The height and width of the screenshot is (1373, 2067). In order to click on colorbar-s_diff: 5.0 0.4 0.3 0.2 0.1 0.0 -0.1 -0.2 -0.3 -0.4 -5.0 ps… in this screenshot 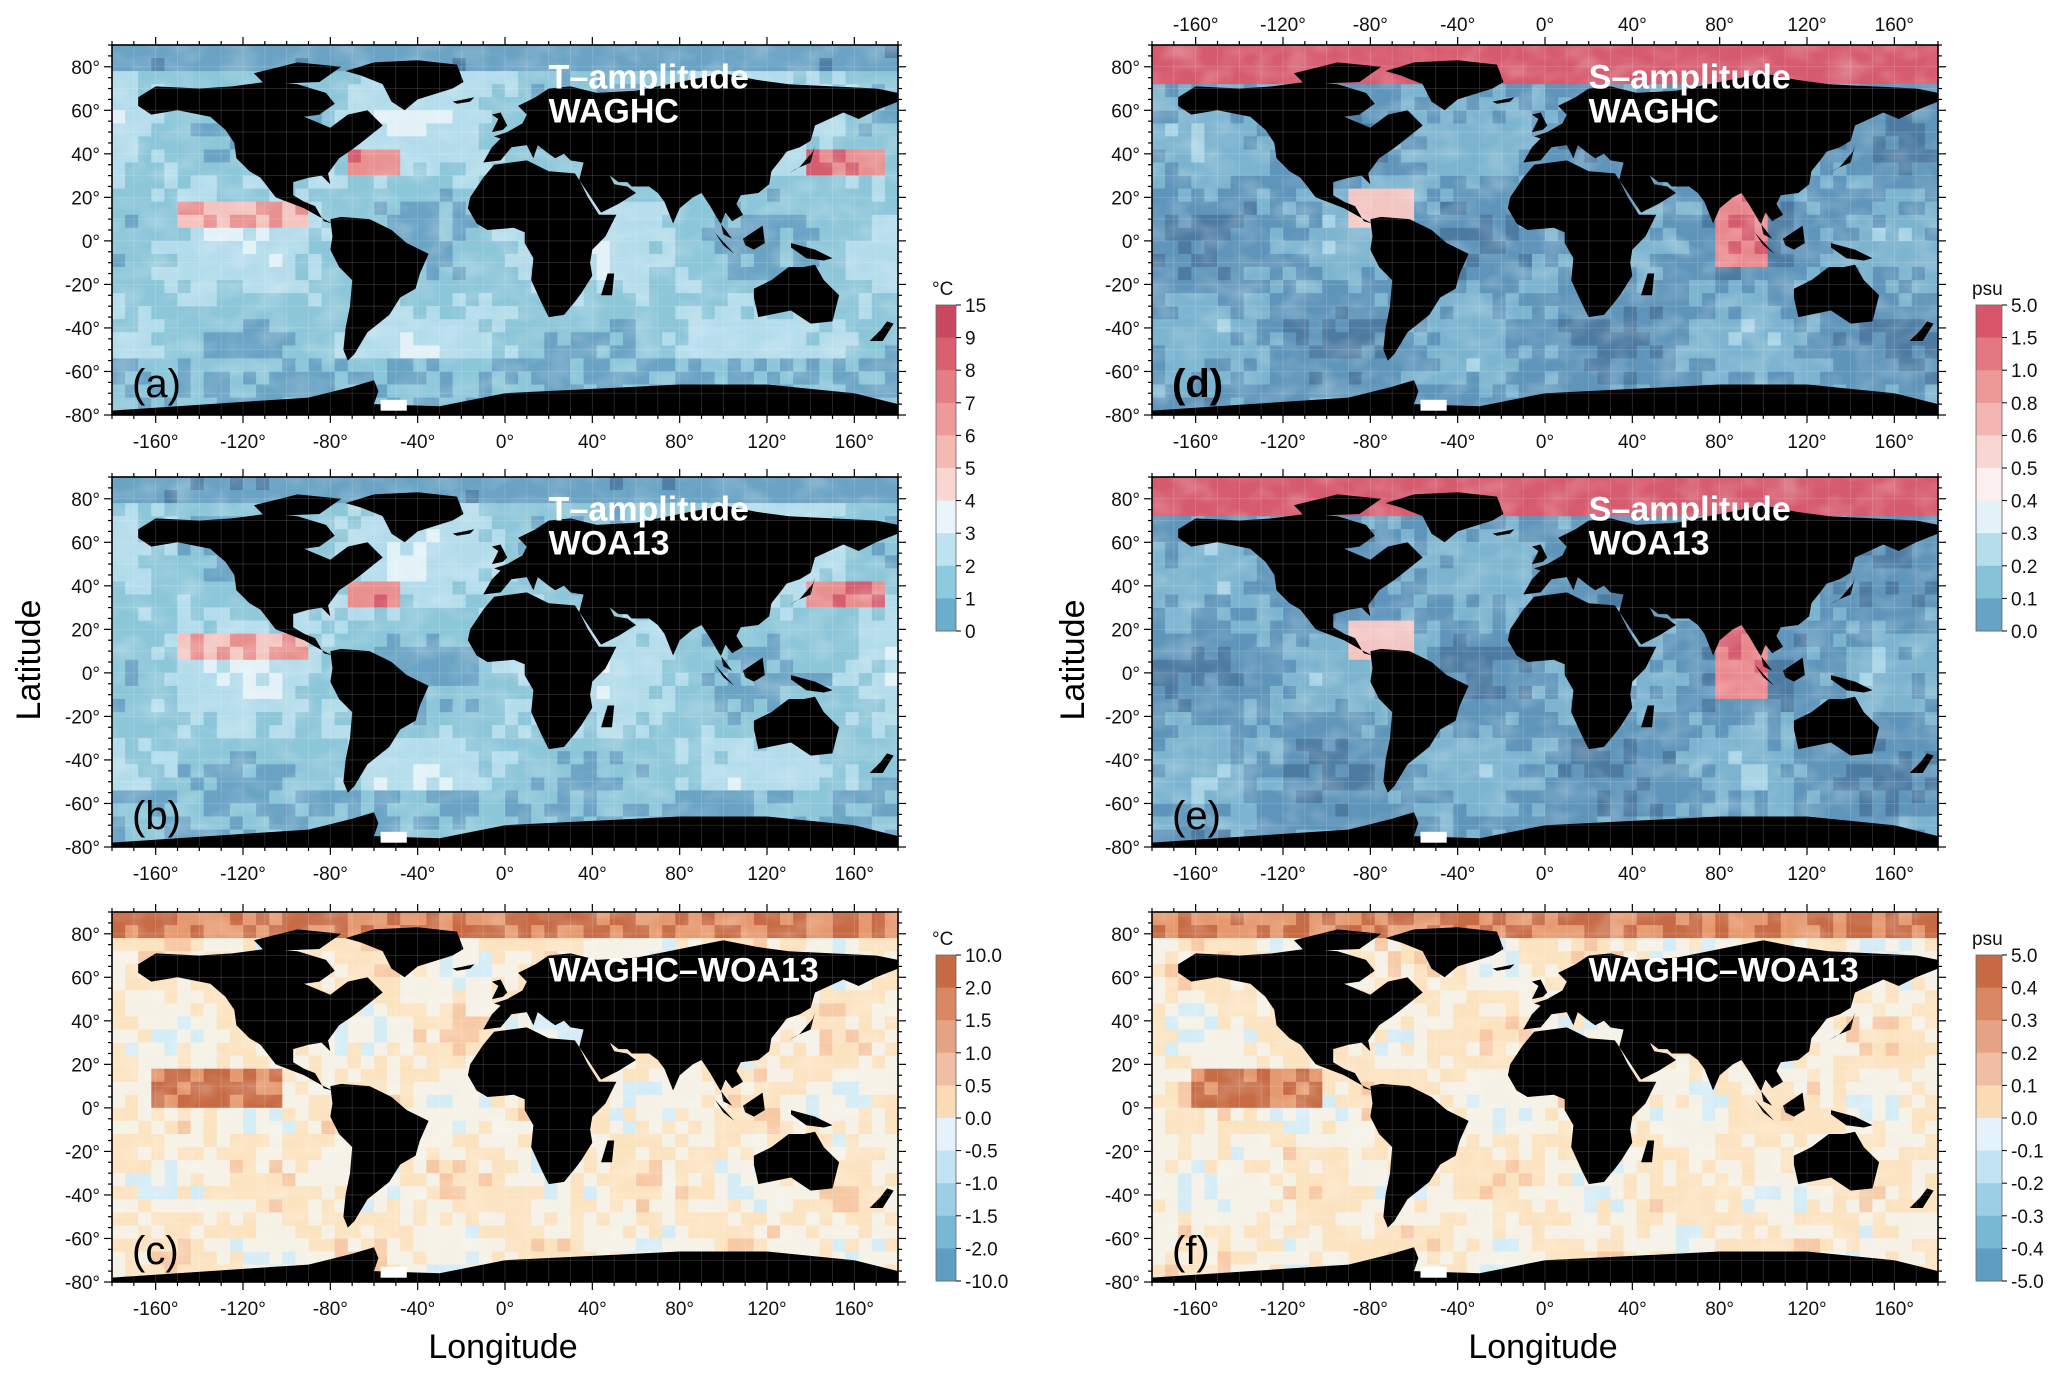, I will do `click(2008, 1111)`.